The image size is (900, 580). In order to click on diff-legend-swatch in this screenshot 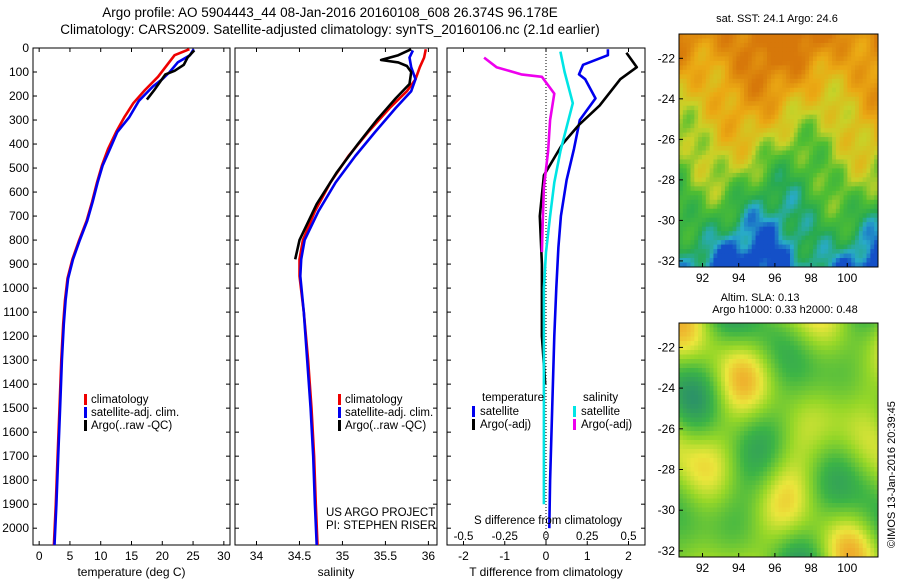, I will do `click(574, 411)`.